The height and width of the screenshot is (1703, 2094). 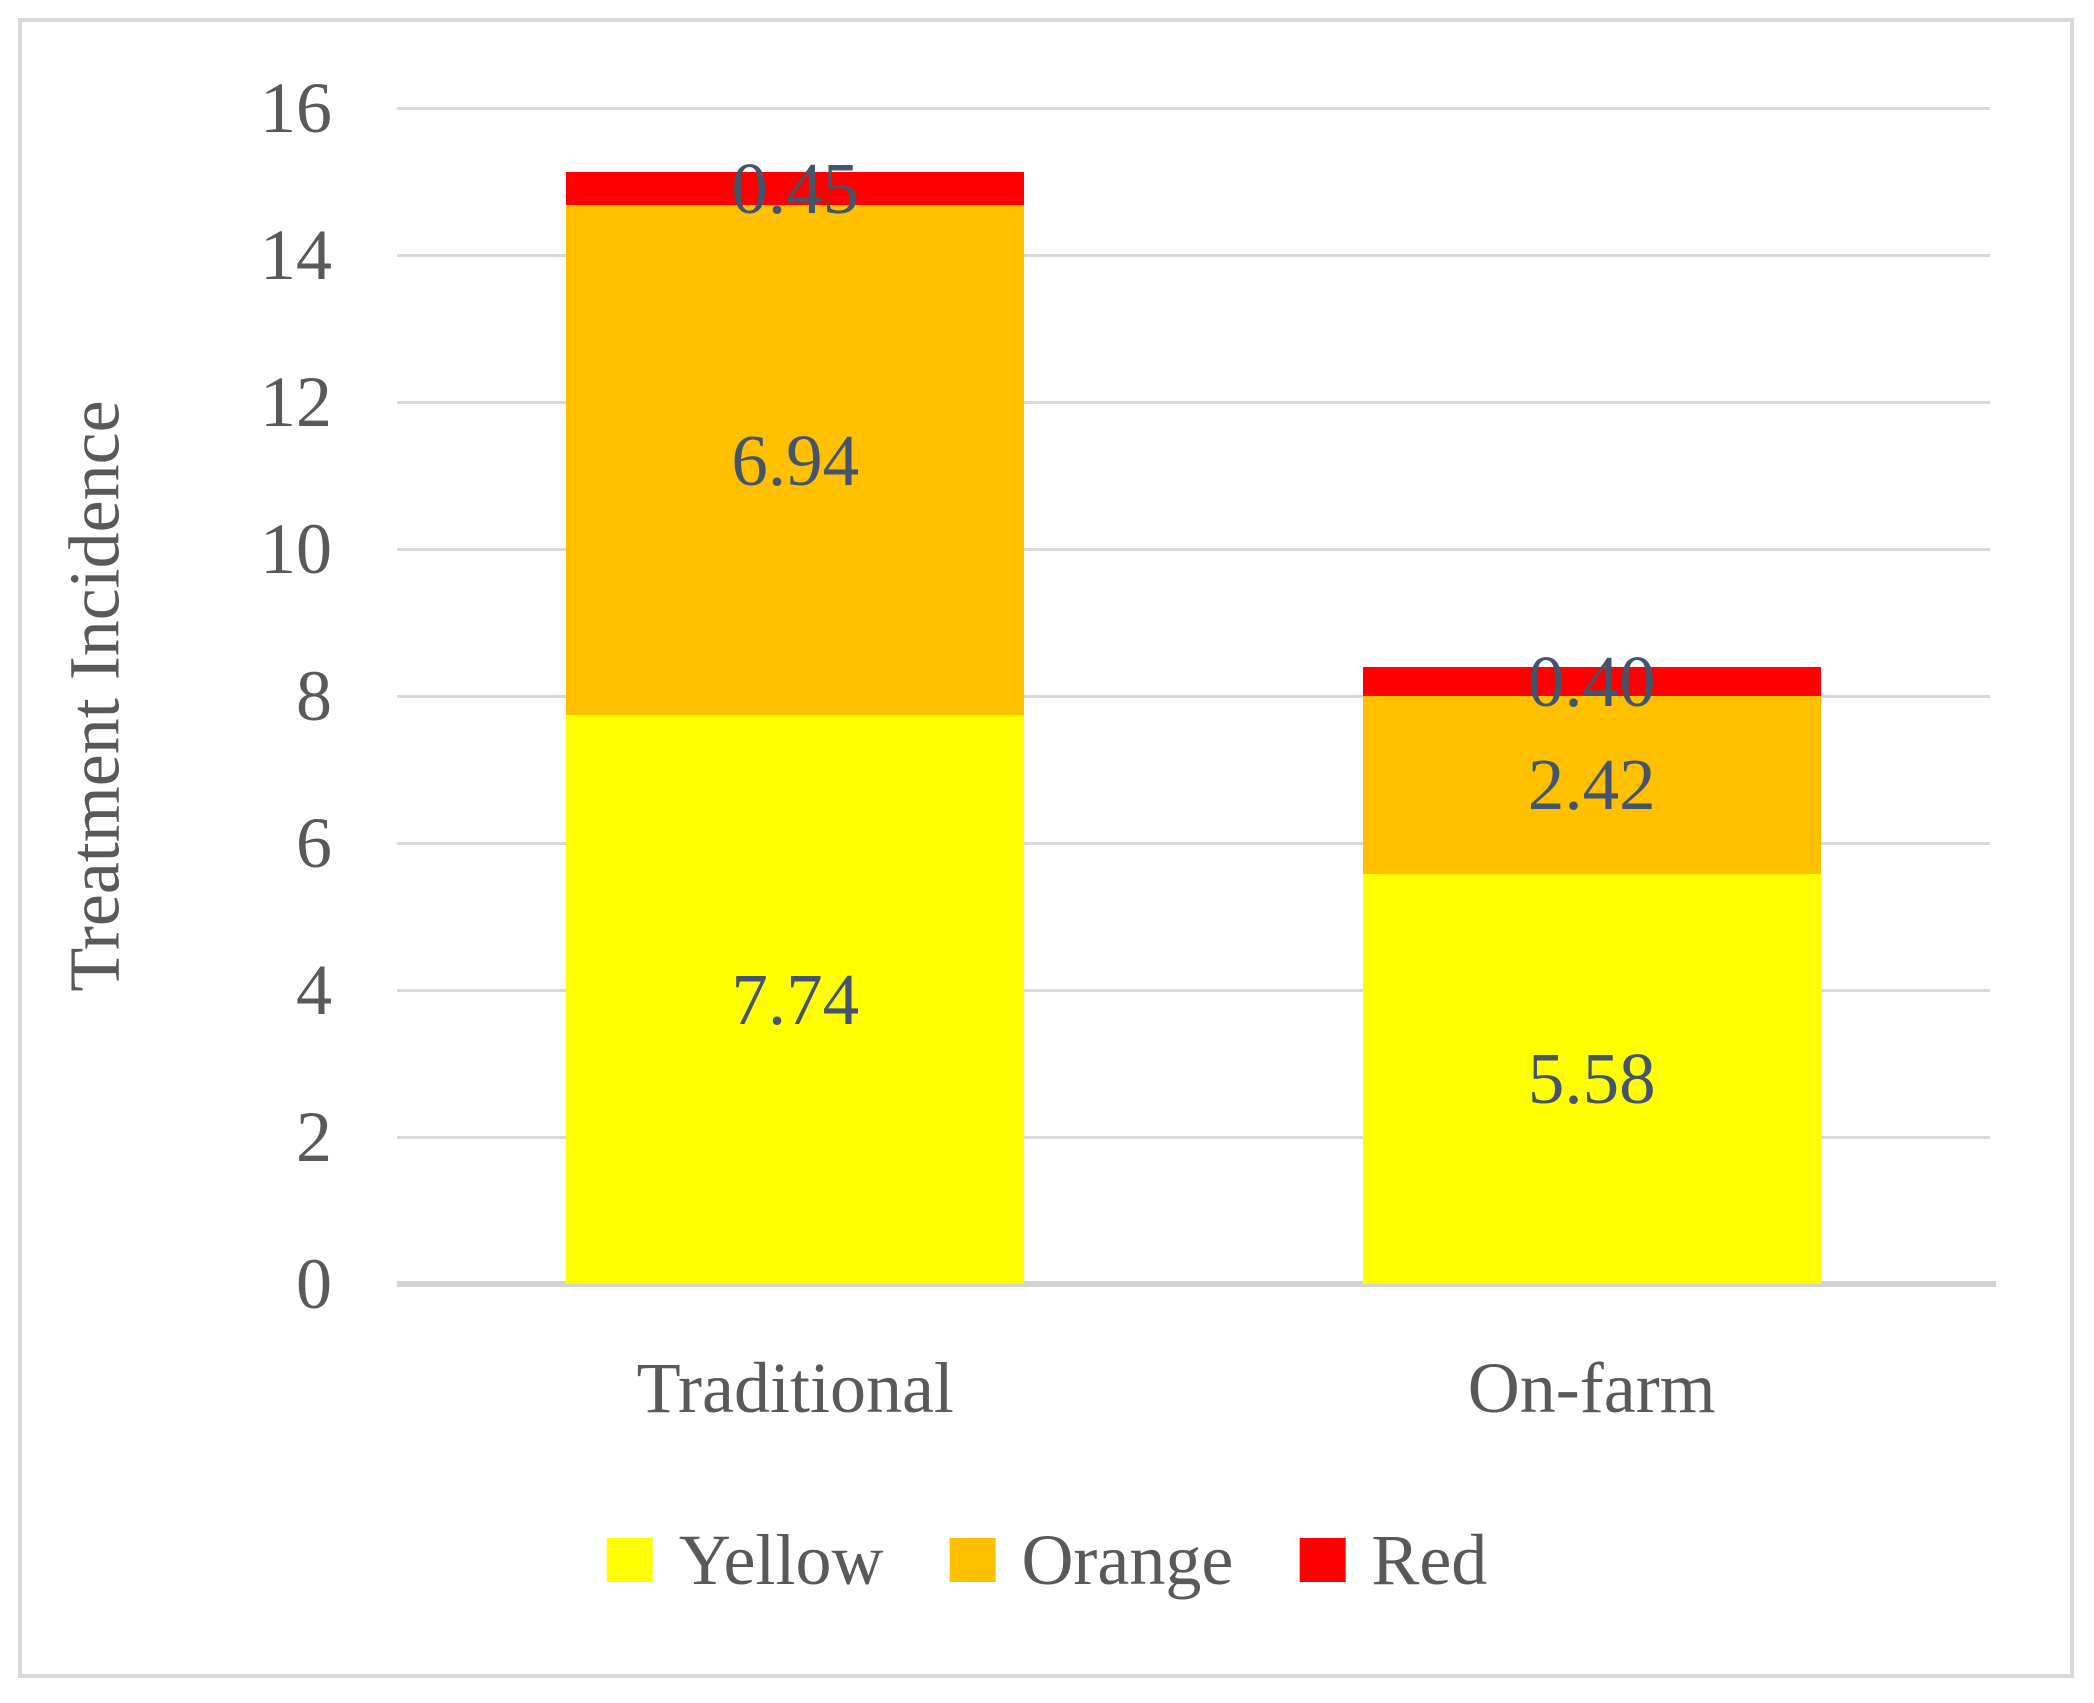 I want to click on gridline-y8, so click(x=1193, y=696).